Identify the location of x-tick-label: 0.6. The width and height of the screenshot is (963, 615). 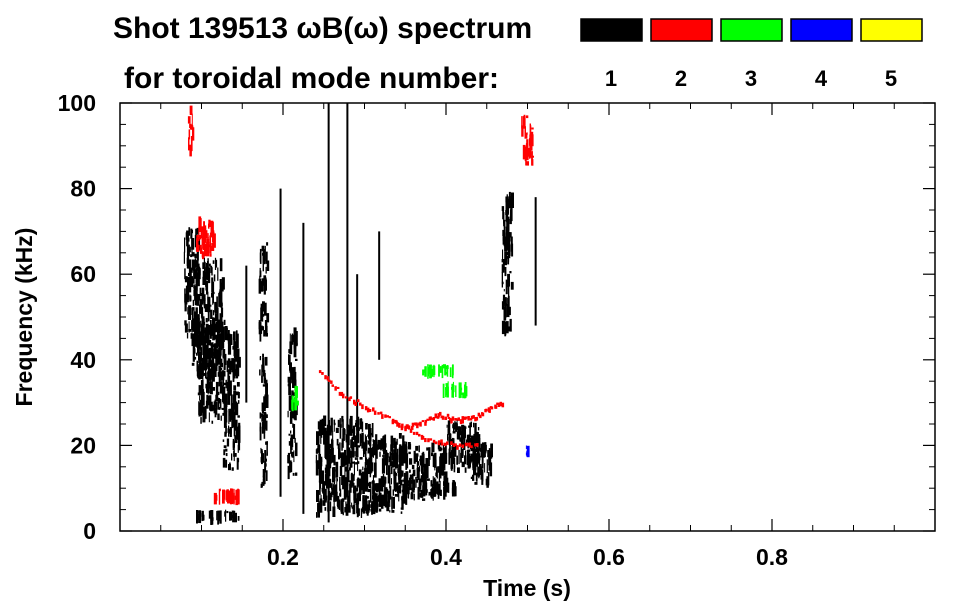
(609, 557).